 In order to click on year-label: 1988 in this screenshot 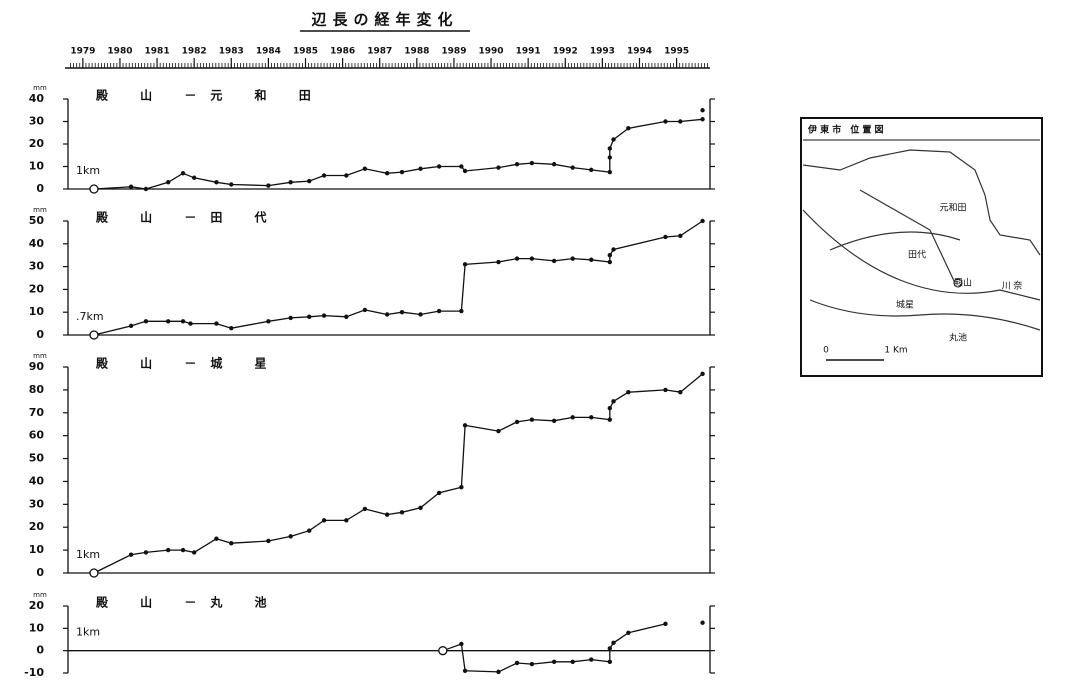, I will do `click(416, 52)`.